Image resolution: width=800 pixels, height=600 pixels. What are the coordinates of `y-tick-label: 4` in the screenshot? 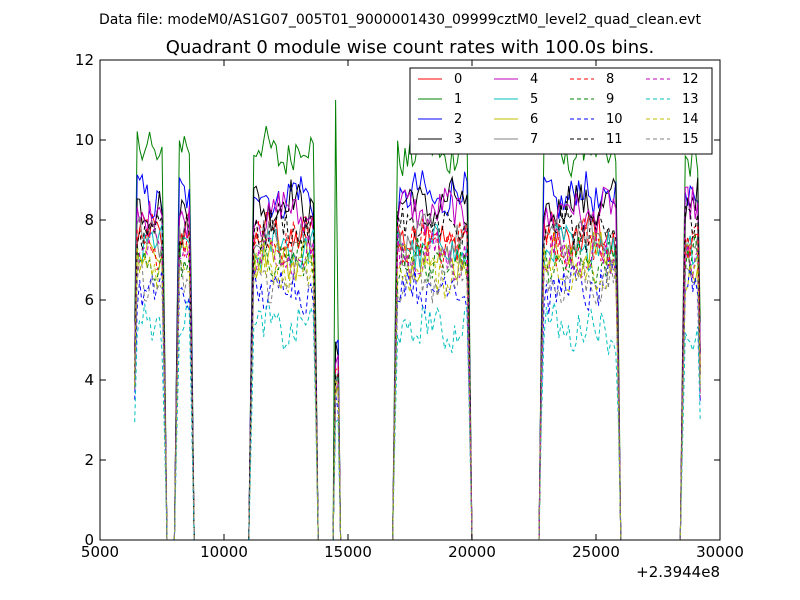 It's located at (89, 380).